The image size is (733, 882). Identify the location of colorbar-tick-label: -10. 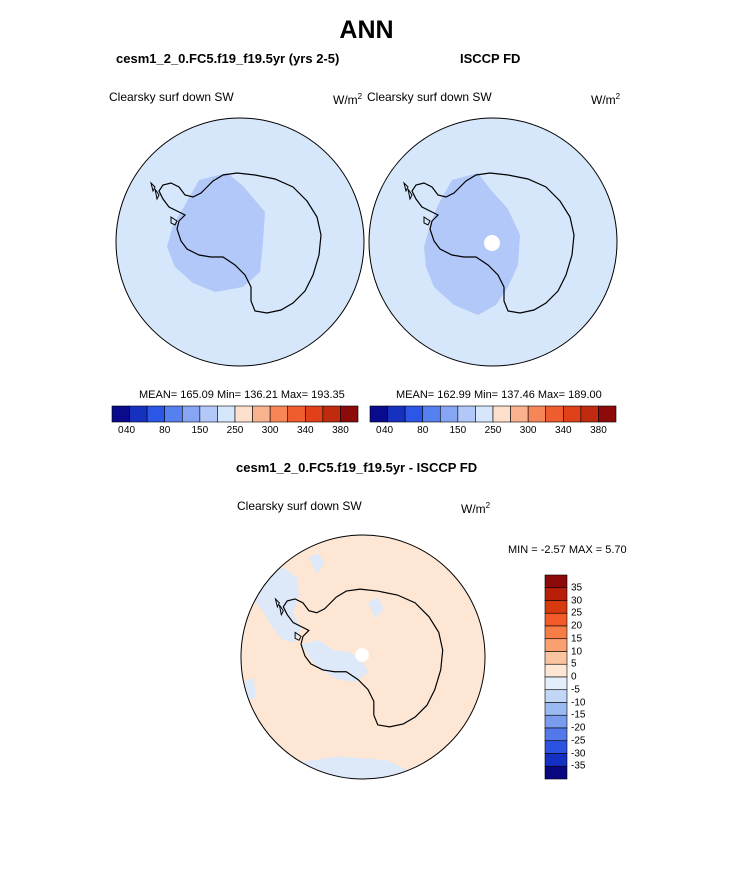
(578, 702).